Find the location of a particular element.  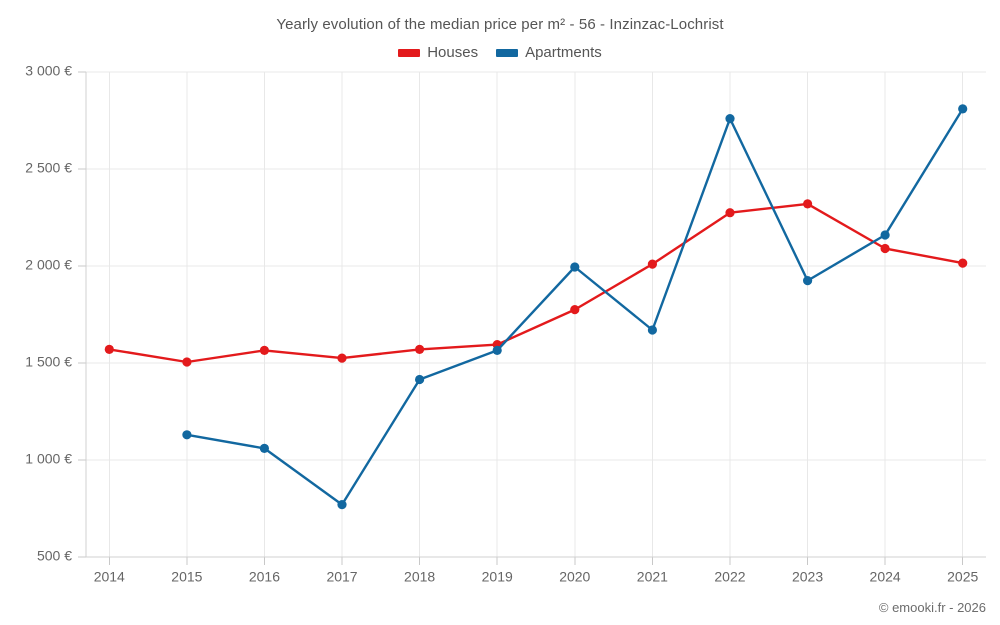

y-axis-tick-label: 2 000 € is located at coordinates (48, 265).